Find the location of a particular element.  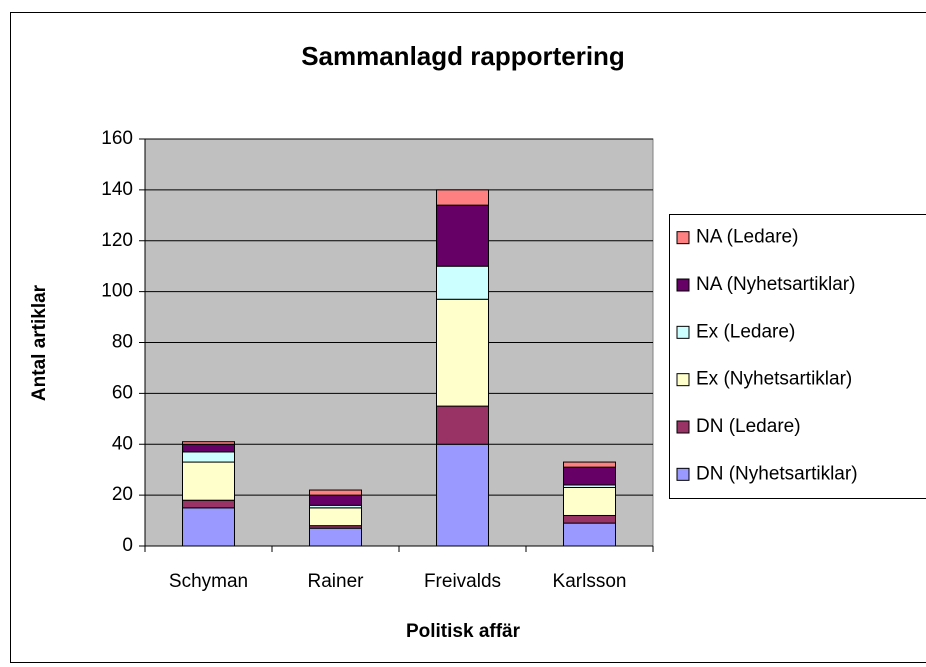

legend-label: DN (Nyhetsartiklar) is located at coordinates (777, 473).